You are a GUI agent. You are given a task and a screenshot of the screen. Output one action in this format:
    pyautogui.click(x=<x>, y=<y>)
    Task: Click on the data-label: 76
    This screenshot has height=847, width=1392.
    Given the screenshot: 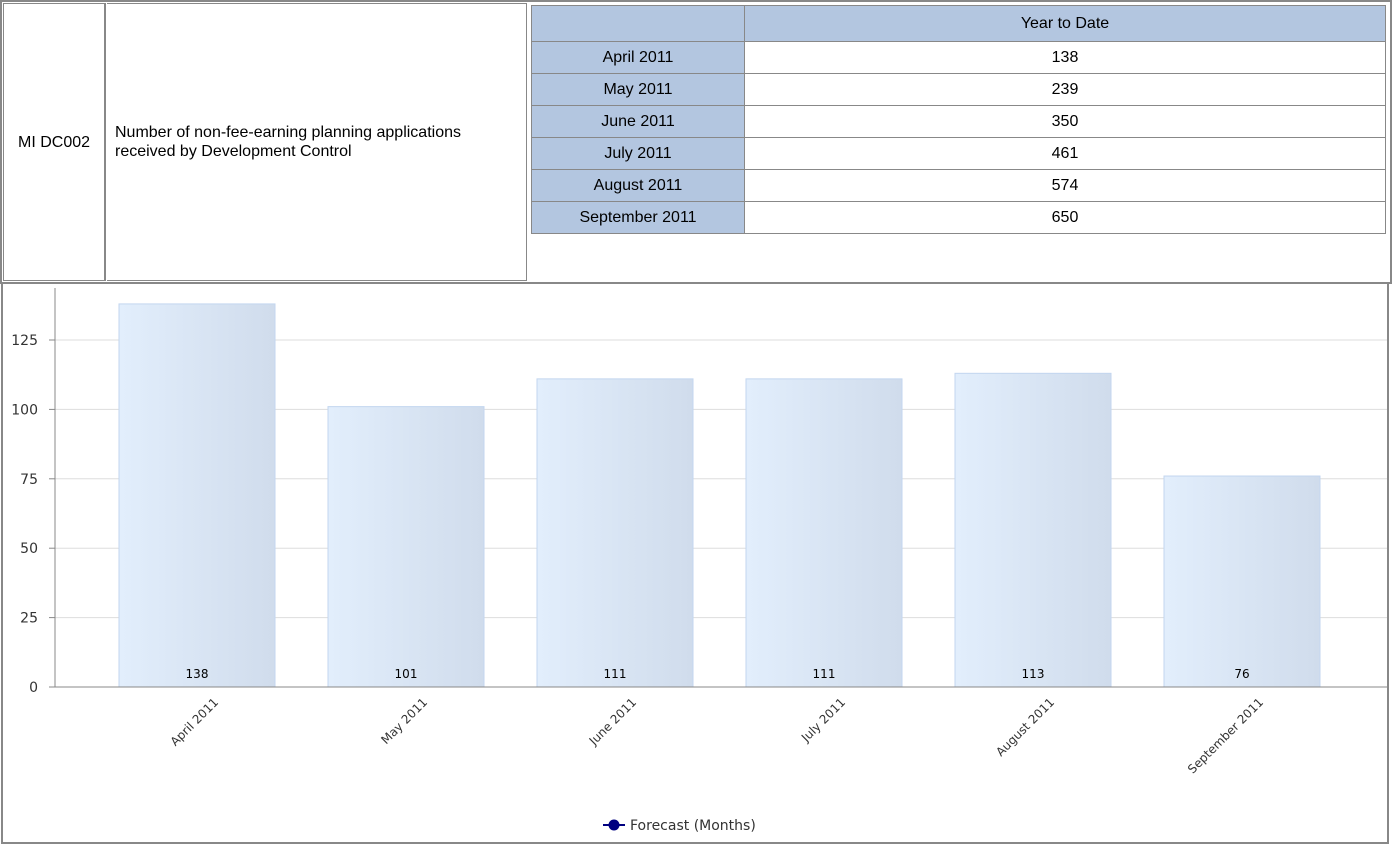 What is the action you would take?
    pyautogui.click(x=1241, y=674)
    